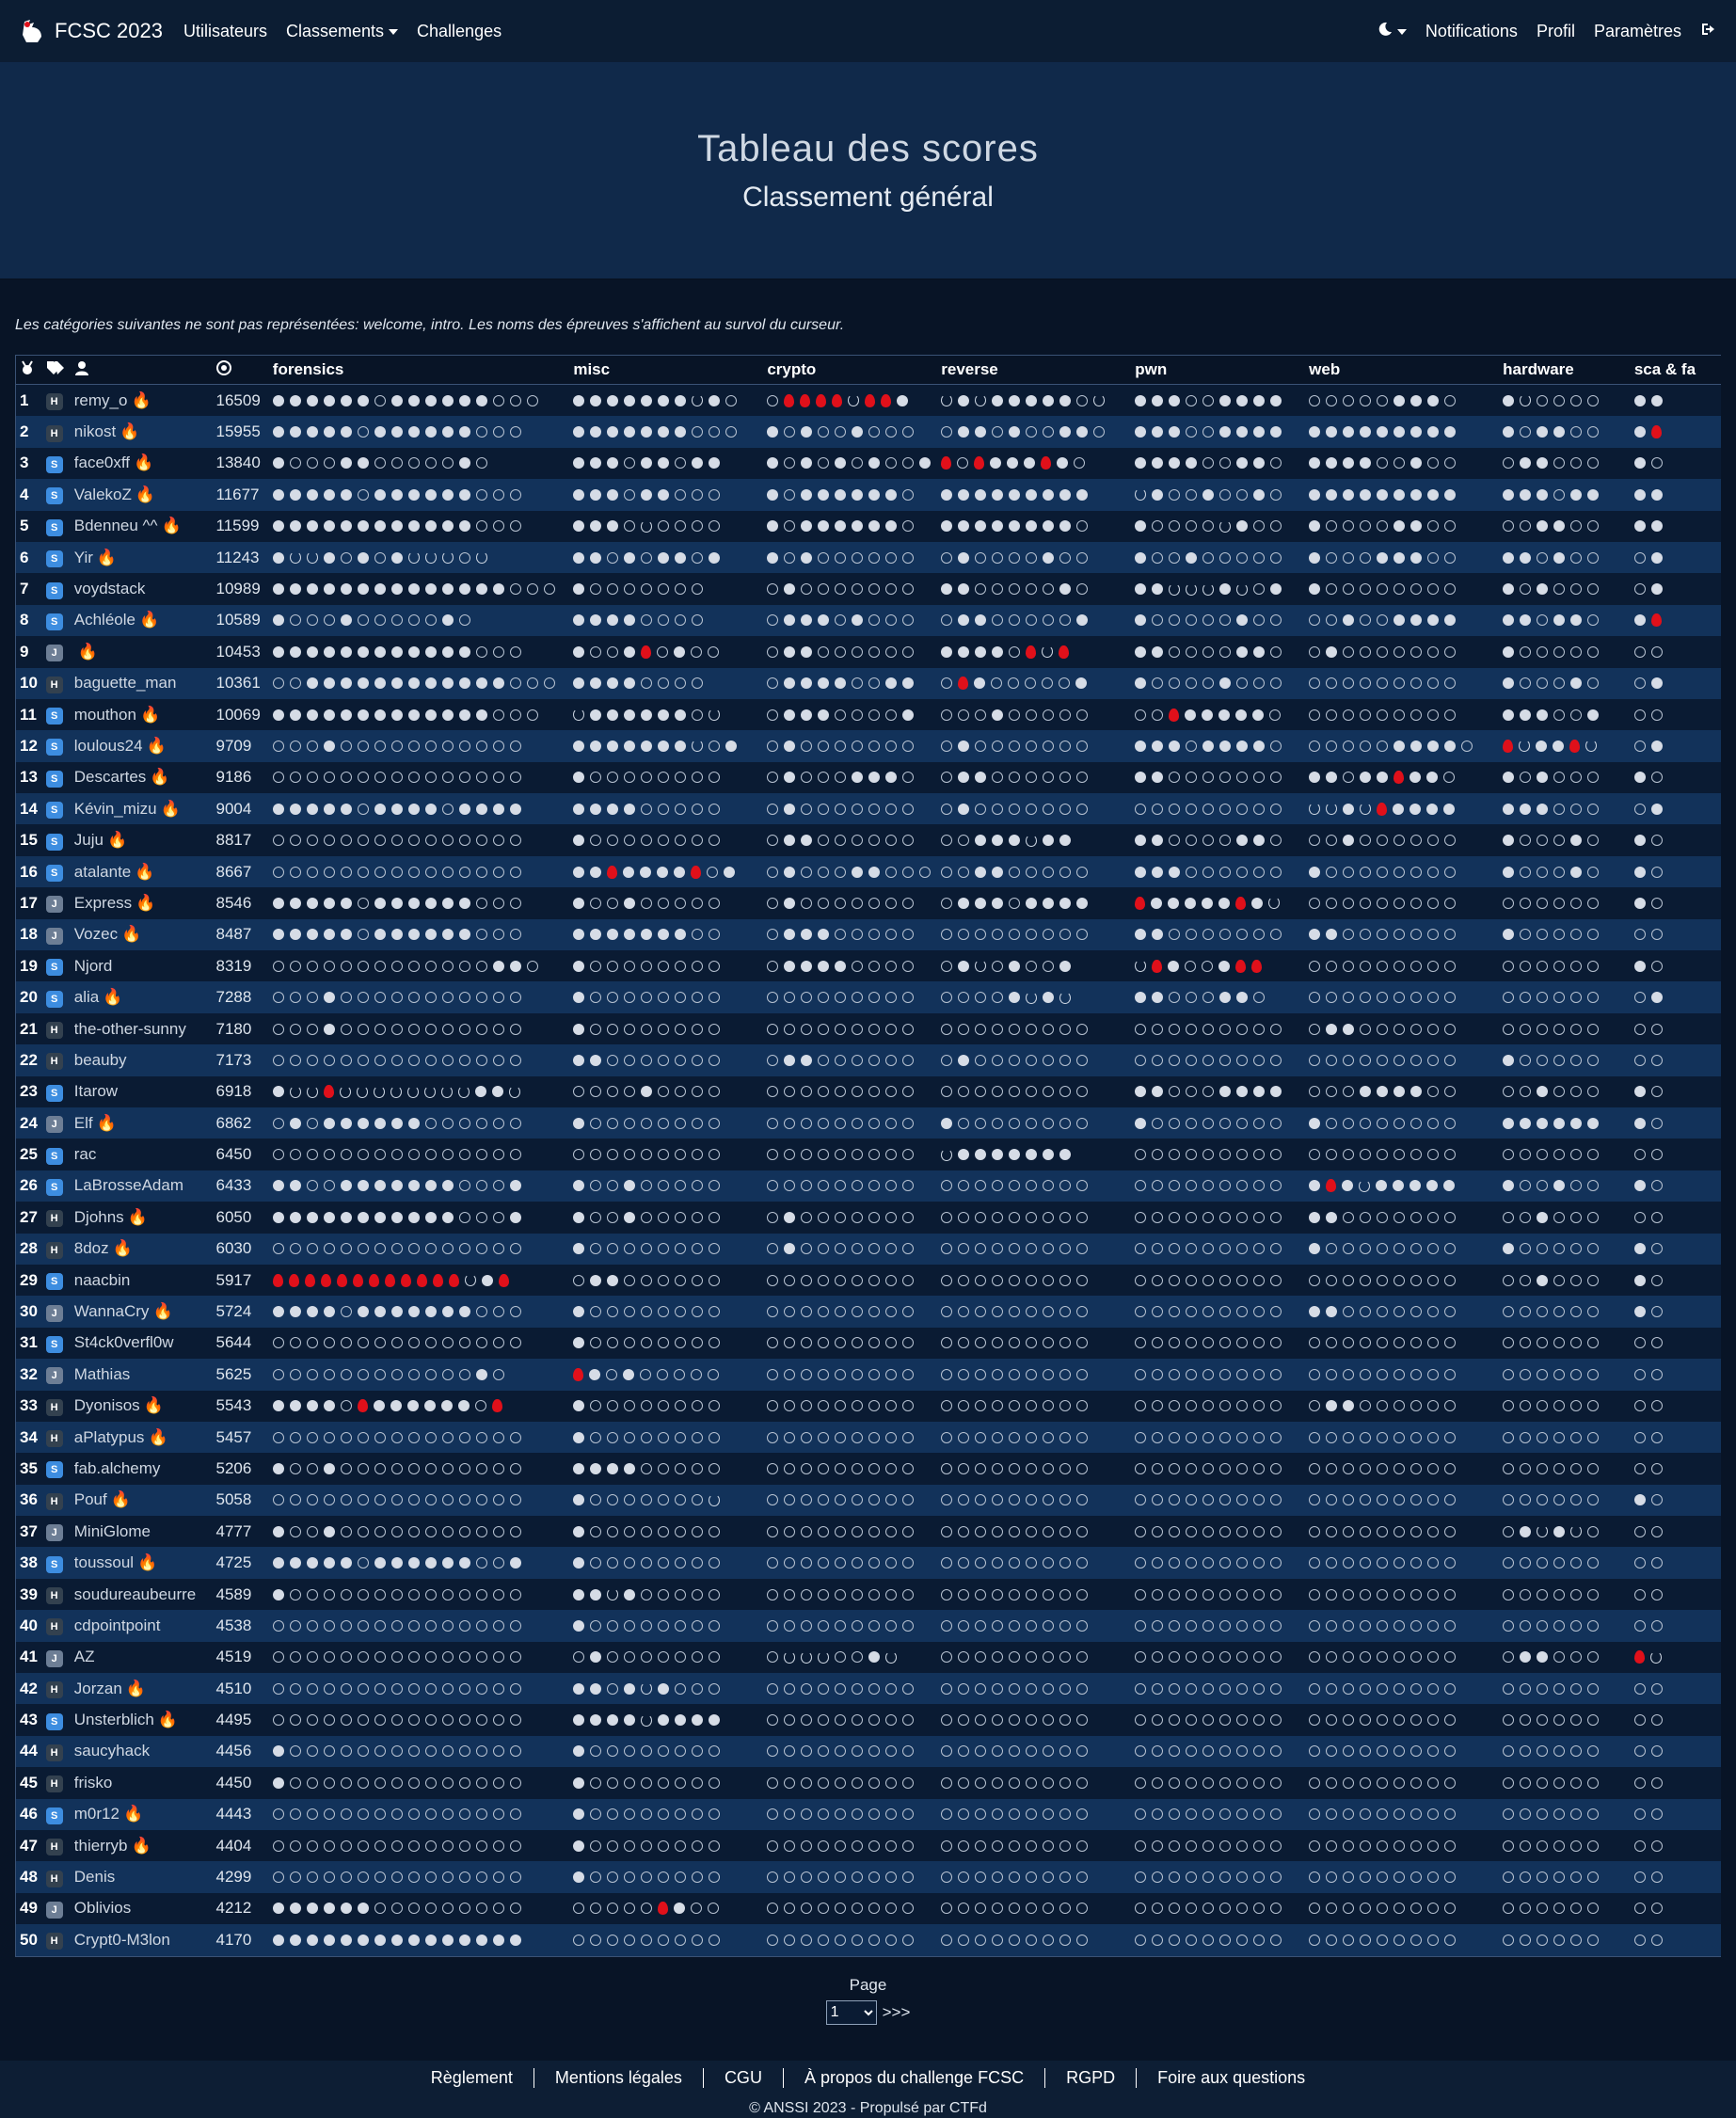  I want to click on player-cell: Itarow, so click(141, 1091).